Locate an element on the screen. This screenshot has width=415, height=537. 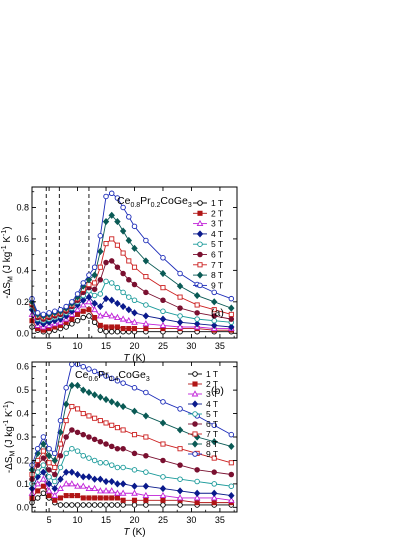
legend-entry: 3 T is located at coordinates (208, 224).